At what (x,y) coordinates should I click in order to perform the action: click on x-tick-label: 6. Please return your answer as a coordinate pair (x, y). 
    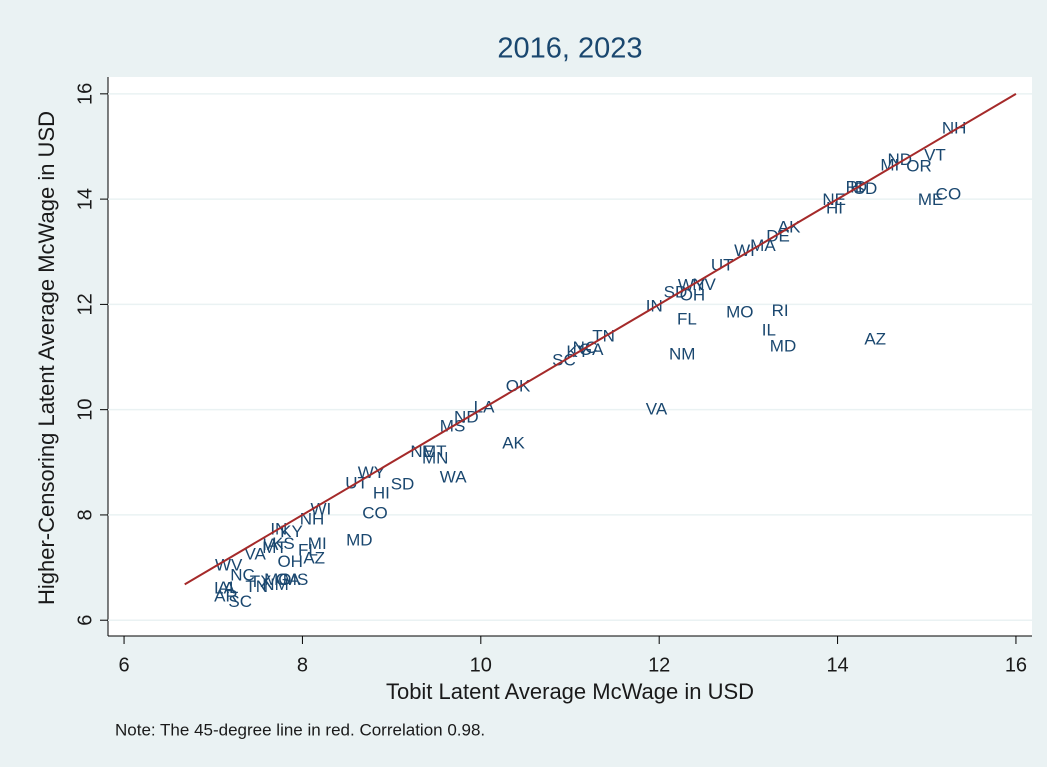
    Looking at the image, I should click on (123, 665).